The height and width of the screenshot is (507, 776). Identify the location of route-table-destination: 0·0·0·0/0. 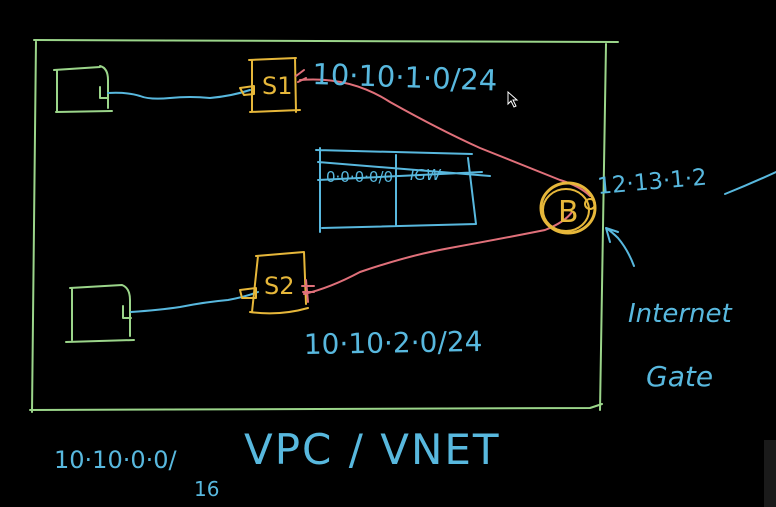
(359, 177).